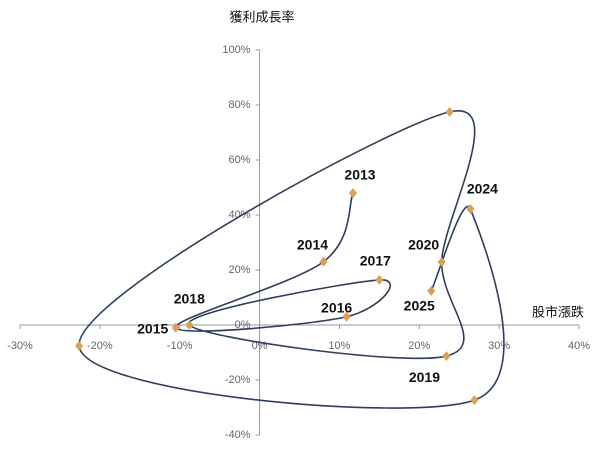 The image size is (600, 450). What do you see at coordinates (240, 215) in the screenshot?
I see `y-tick-label: 40%` at bounding box center [240, 215].